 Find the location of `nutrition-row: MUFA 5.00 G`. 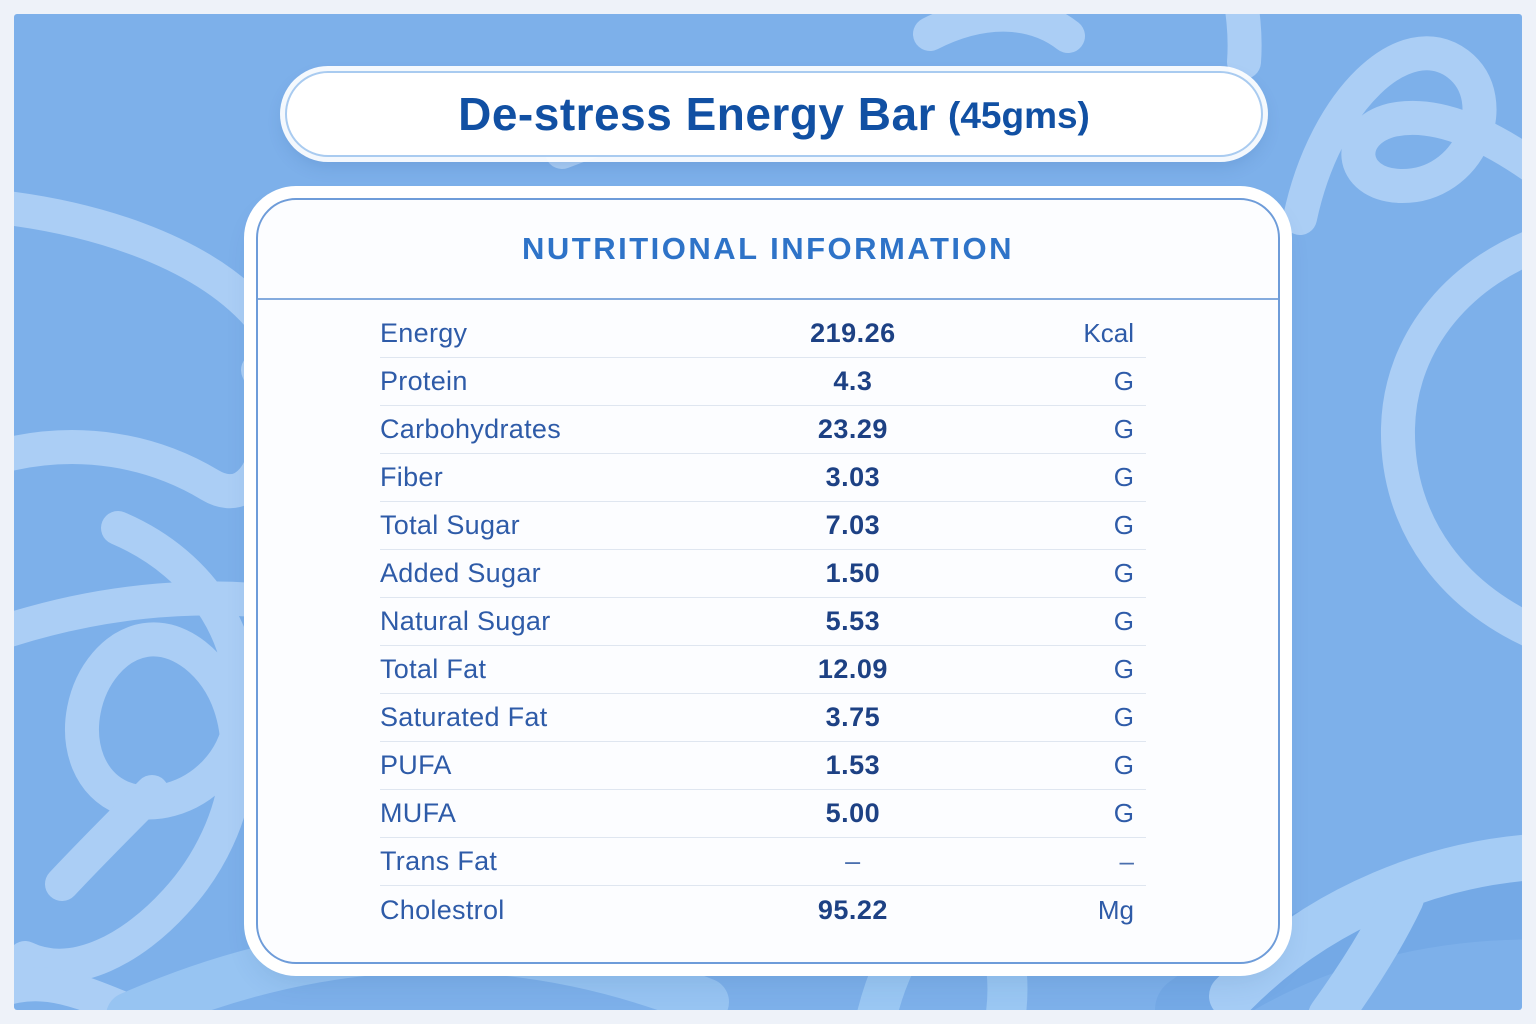

nutrition-row: MUFA 5.00 G is located at coordinates (763, 814).